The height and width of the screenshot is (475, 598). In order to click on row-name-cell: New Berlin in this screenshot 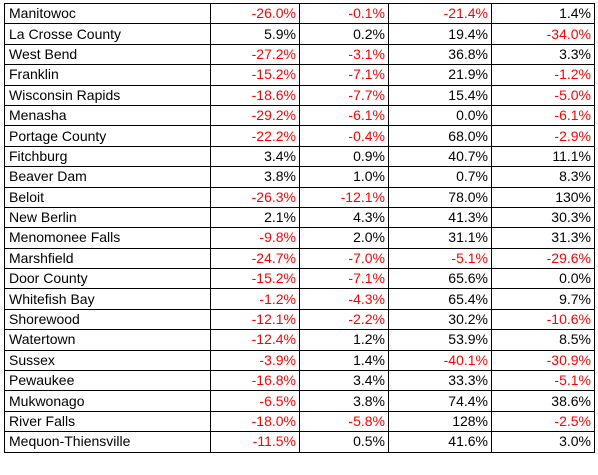, I will do `click(107, 217)`.